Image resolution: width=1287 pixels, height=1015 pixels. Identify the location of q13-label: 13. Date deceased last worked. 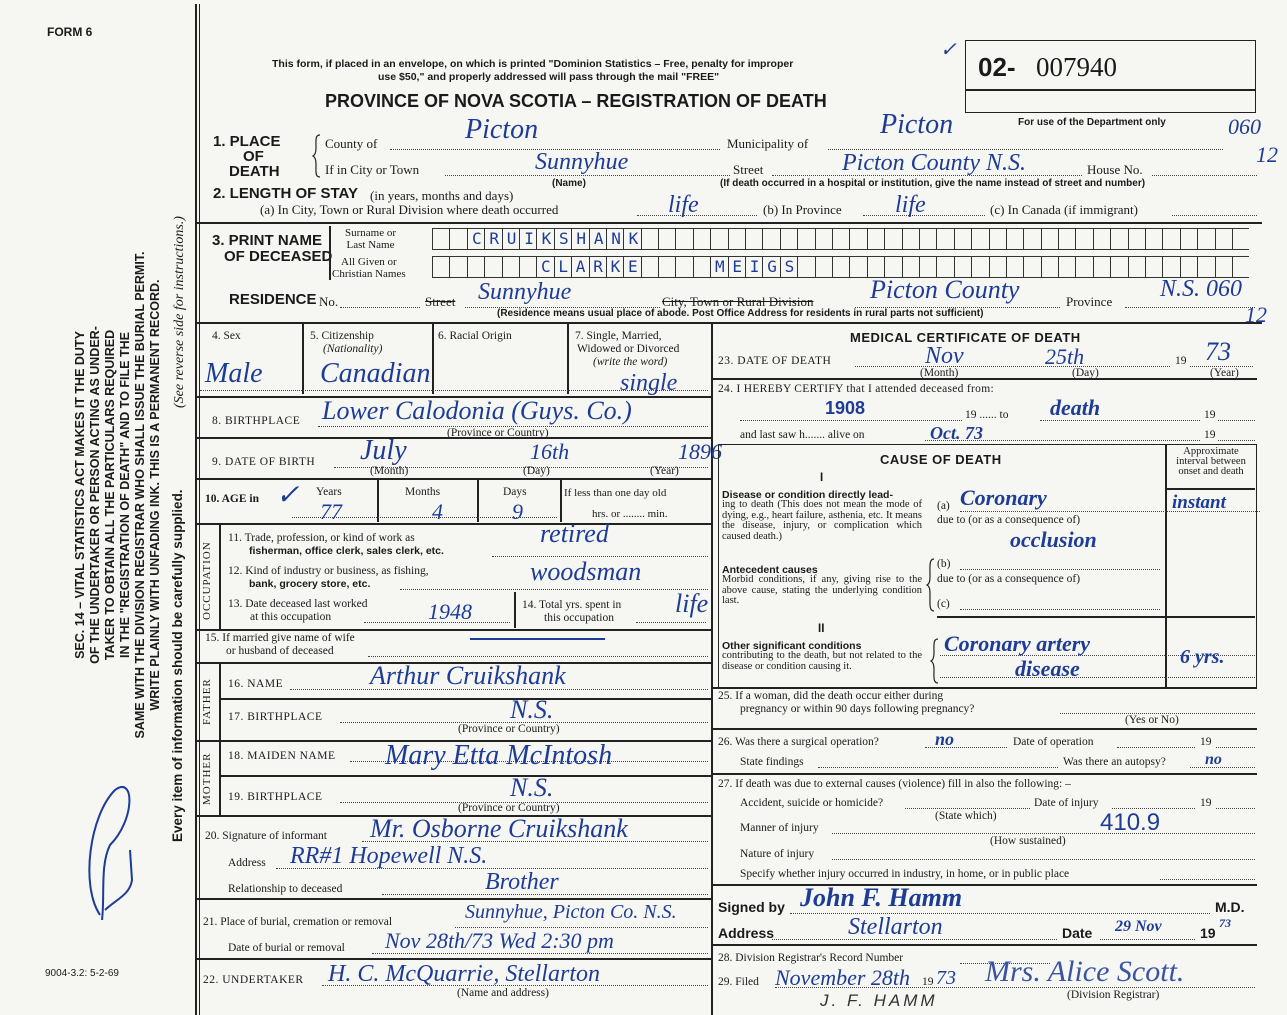
(298, 604).